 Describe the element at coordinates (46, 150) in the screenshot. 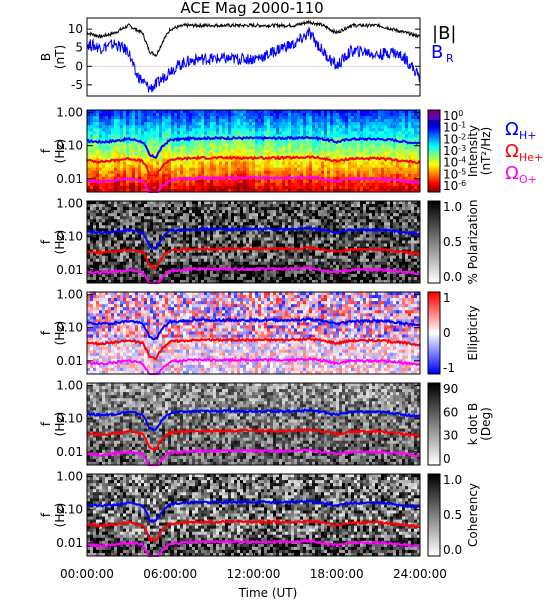

I see `panel-ylabel: f` at that location.